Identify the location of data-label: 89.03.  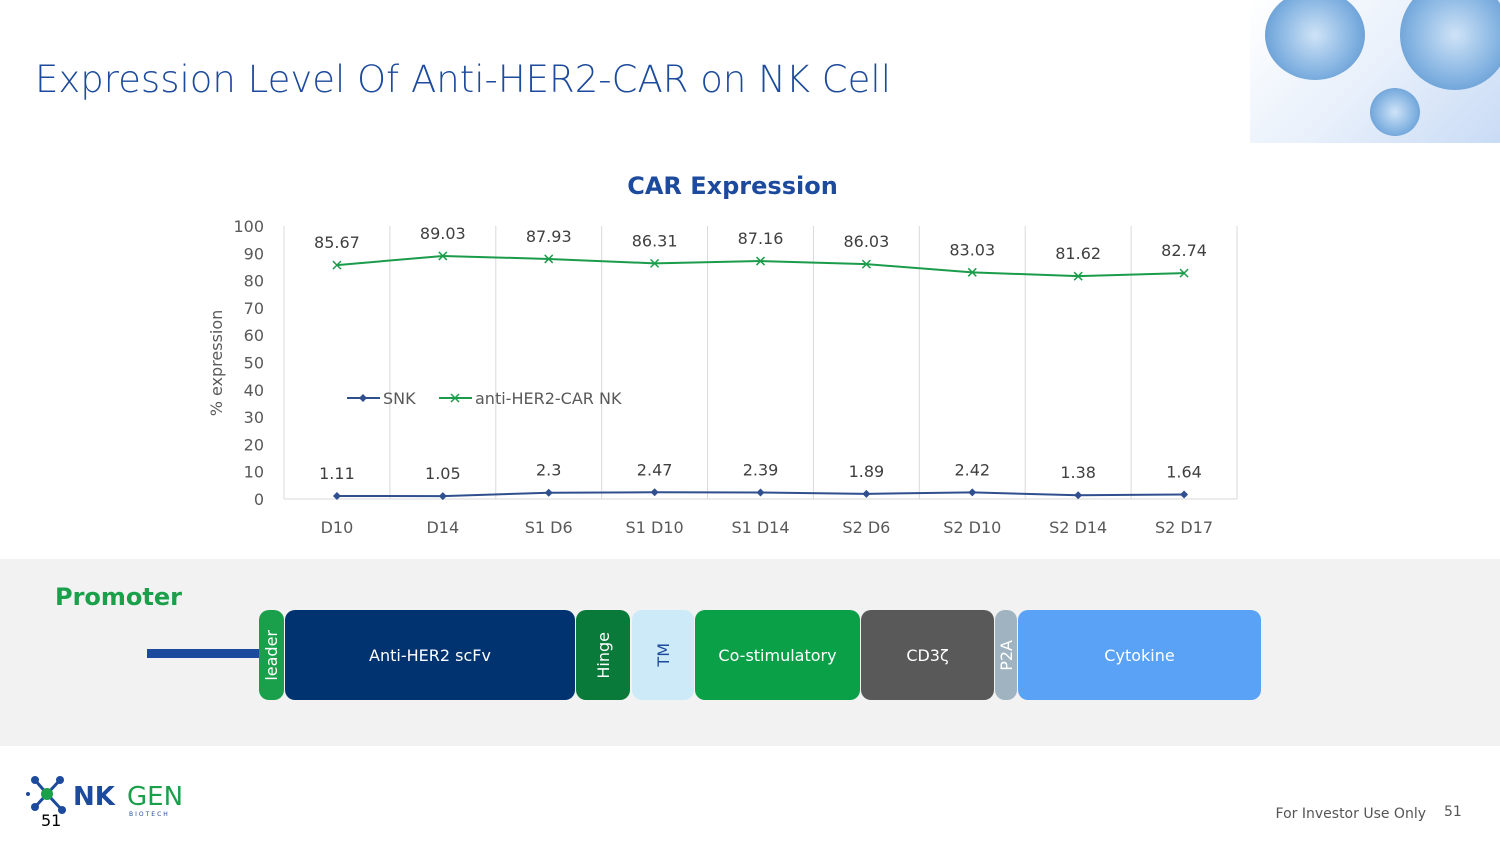
(443, 233).